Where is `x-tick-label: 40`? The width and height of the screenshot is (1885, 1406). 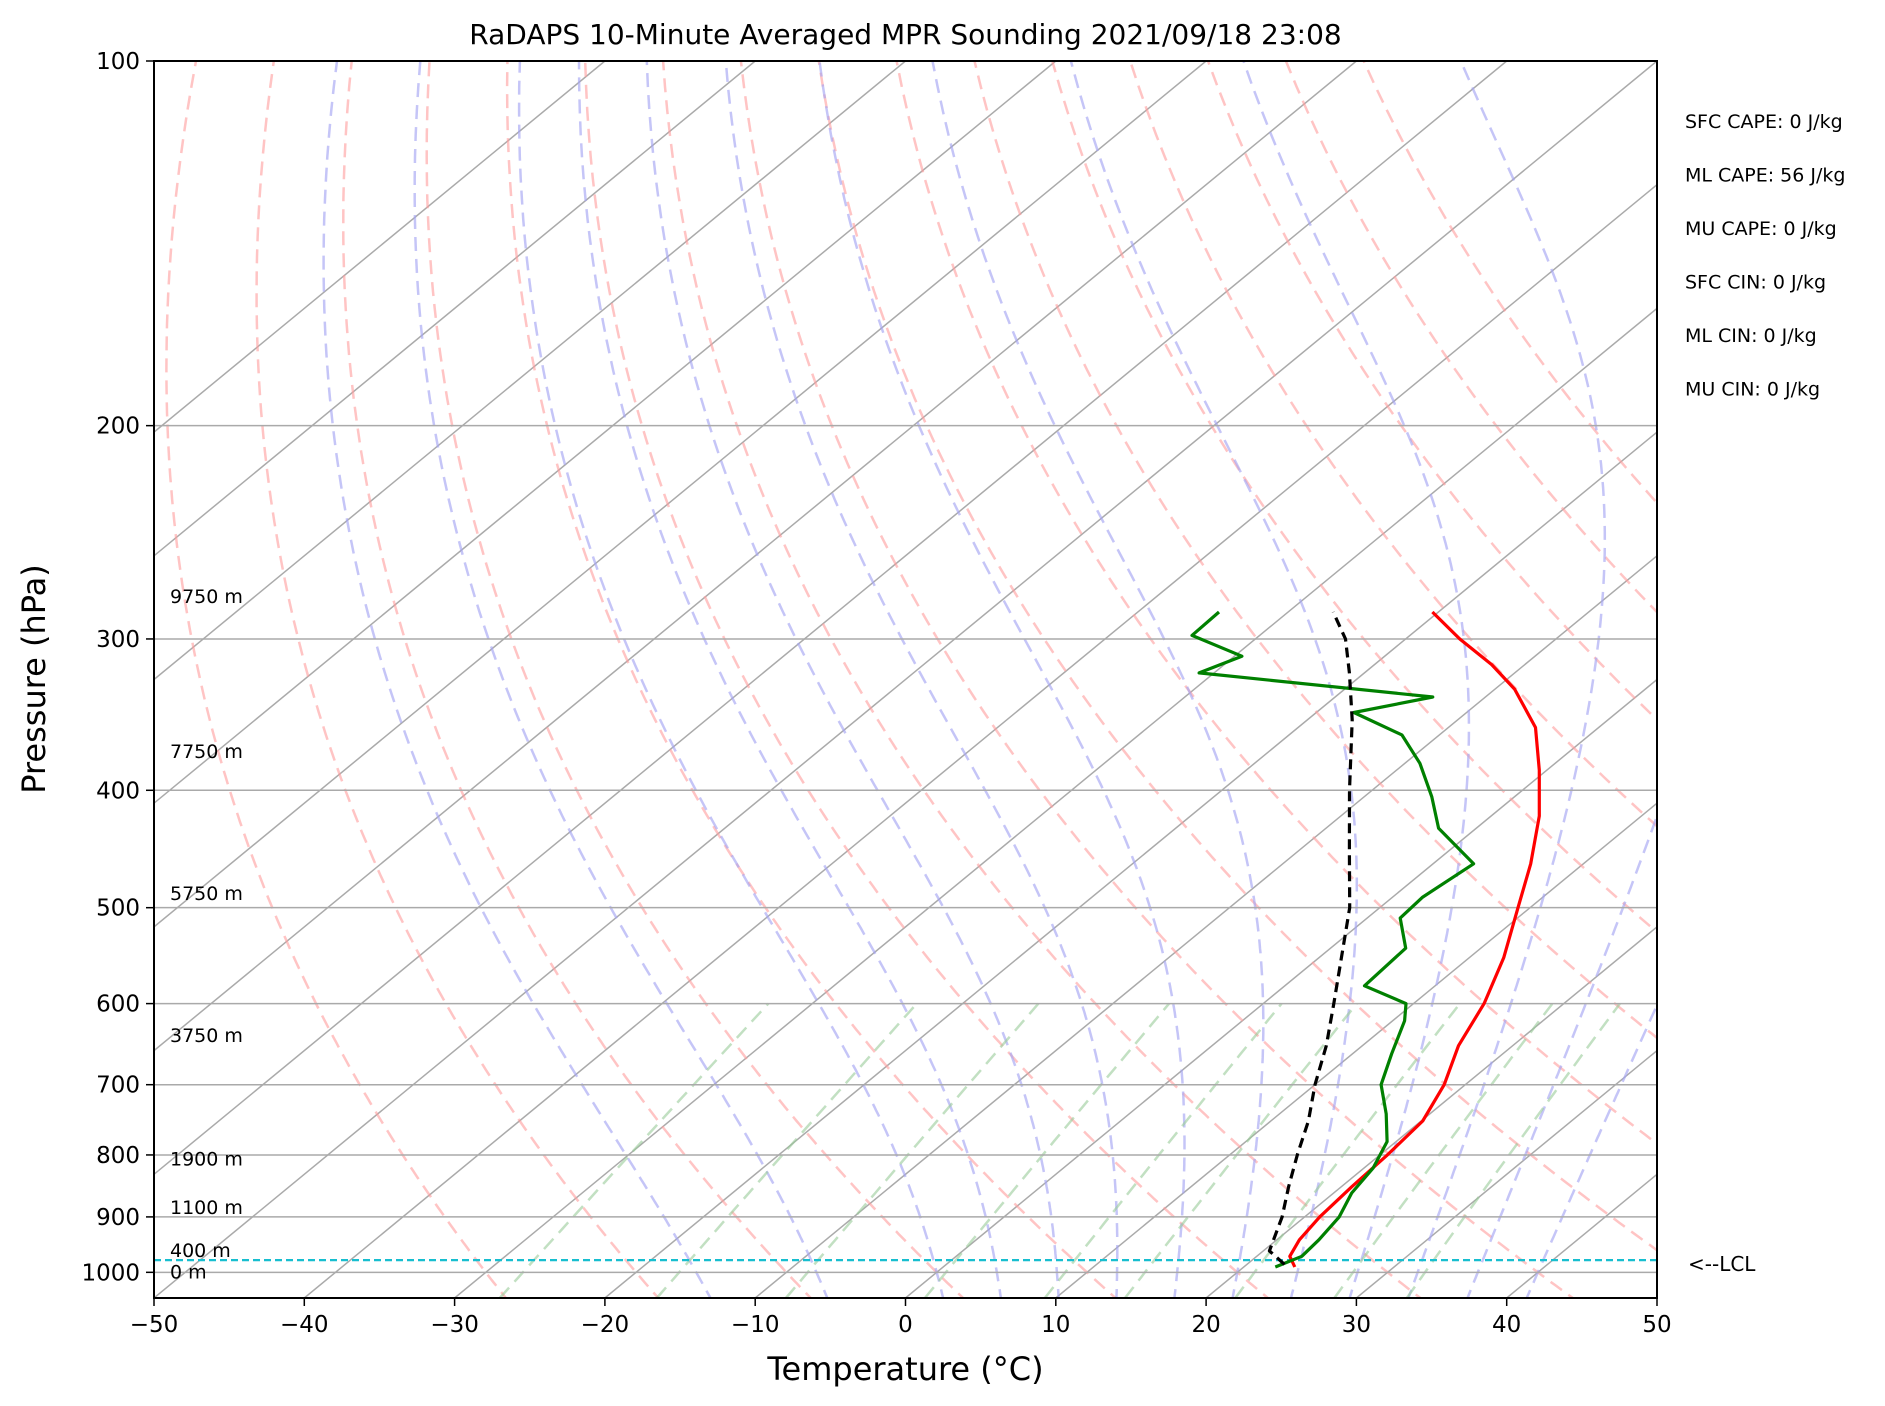 x-tick-label: 40 is located at coordinates (1506, 1325).